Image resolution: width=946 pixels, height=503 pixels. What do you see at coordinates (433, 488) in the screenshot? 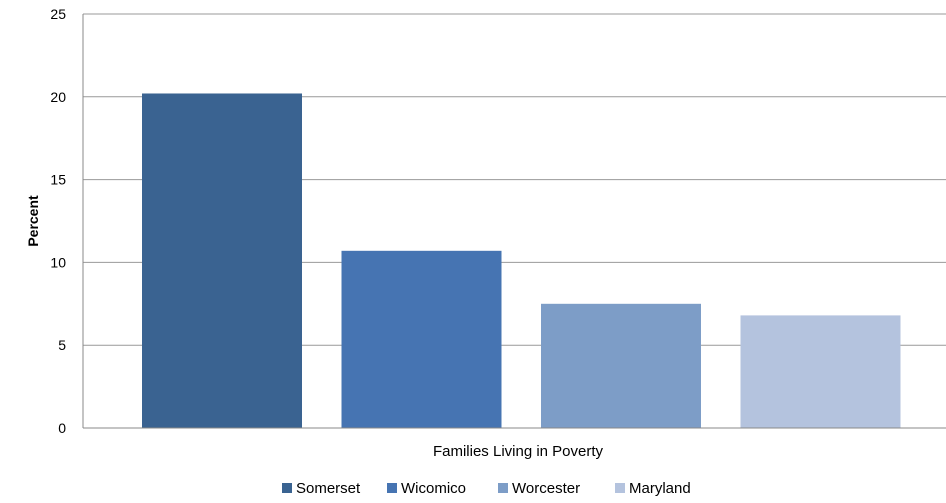
I see `legend-label-wicomico: Wicomico` at bounding box center [433, 488].